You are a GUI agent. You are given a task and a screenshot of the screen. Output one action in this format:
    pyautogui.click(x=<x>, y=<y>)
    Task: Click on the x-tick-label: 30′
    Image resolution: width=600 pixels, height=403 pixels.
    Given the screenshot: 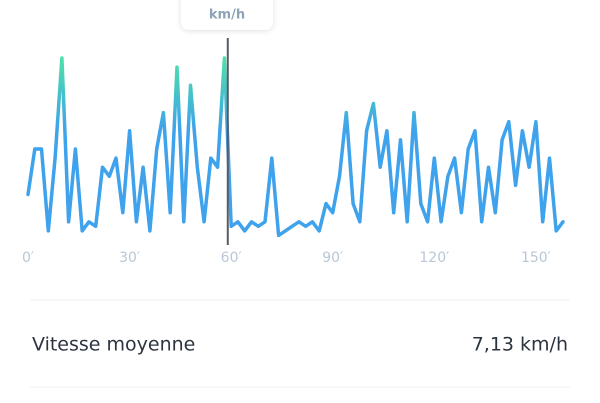 What is the action you would take?
    pyautogui.click(x=129, y=258)
    